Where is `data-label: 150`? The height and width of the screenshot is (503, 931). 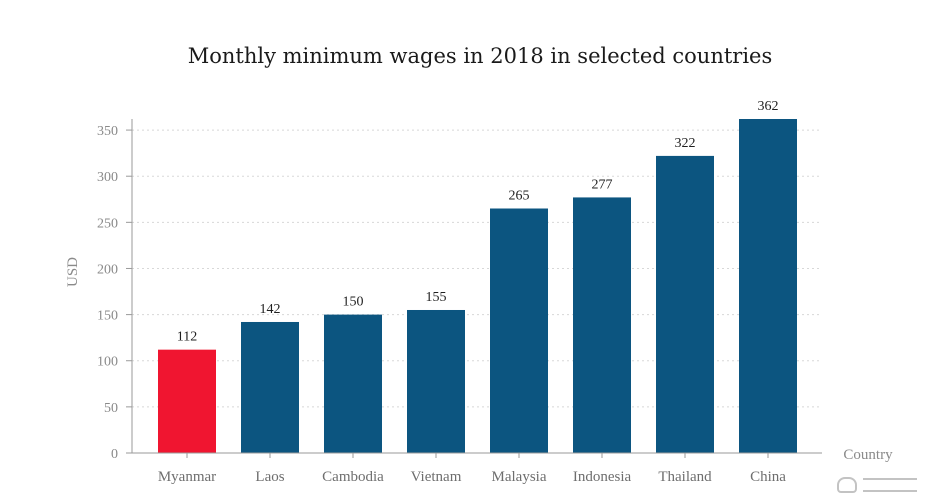
data-label: 150 is located at coordinates (353, 302).